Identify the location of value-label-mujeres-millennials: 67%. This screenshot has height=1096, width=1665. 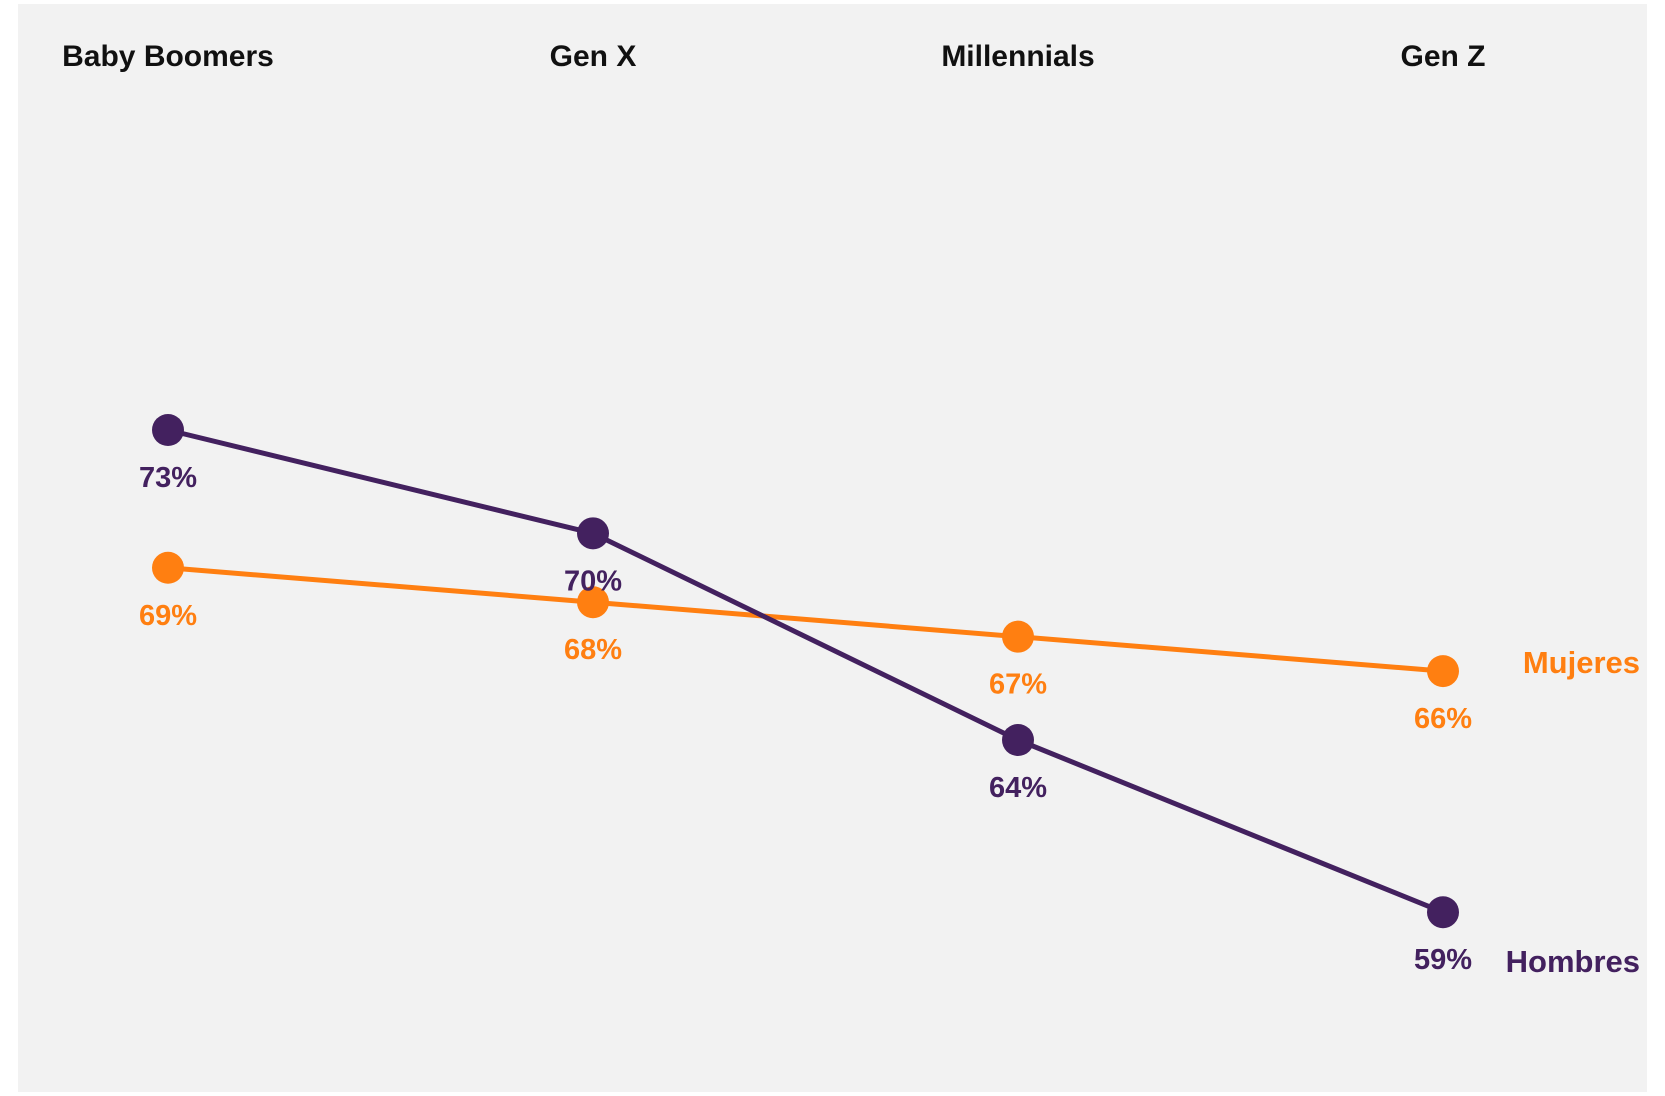
(1018, 685).